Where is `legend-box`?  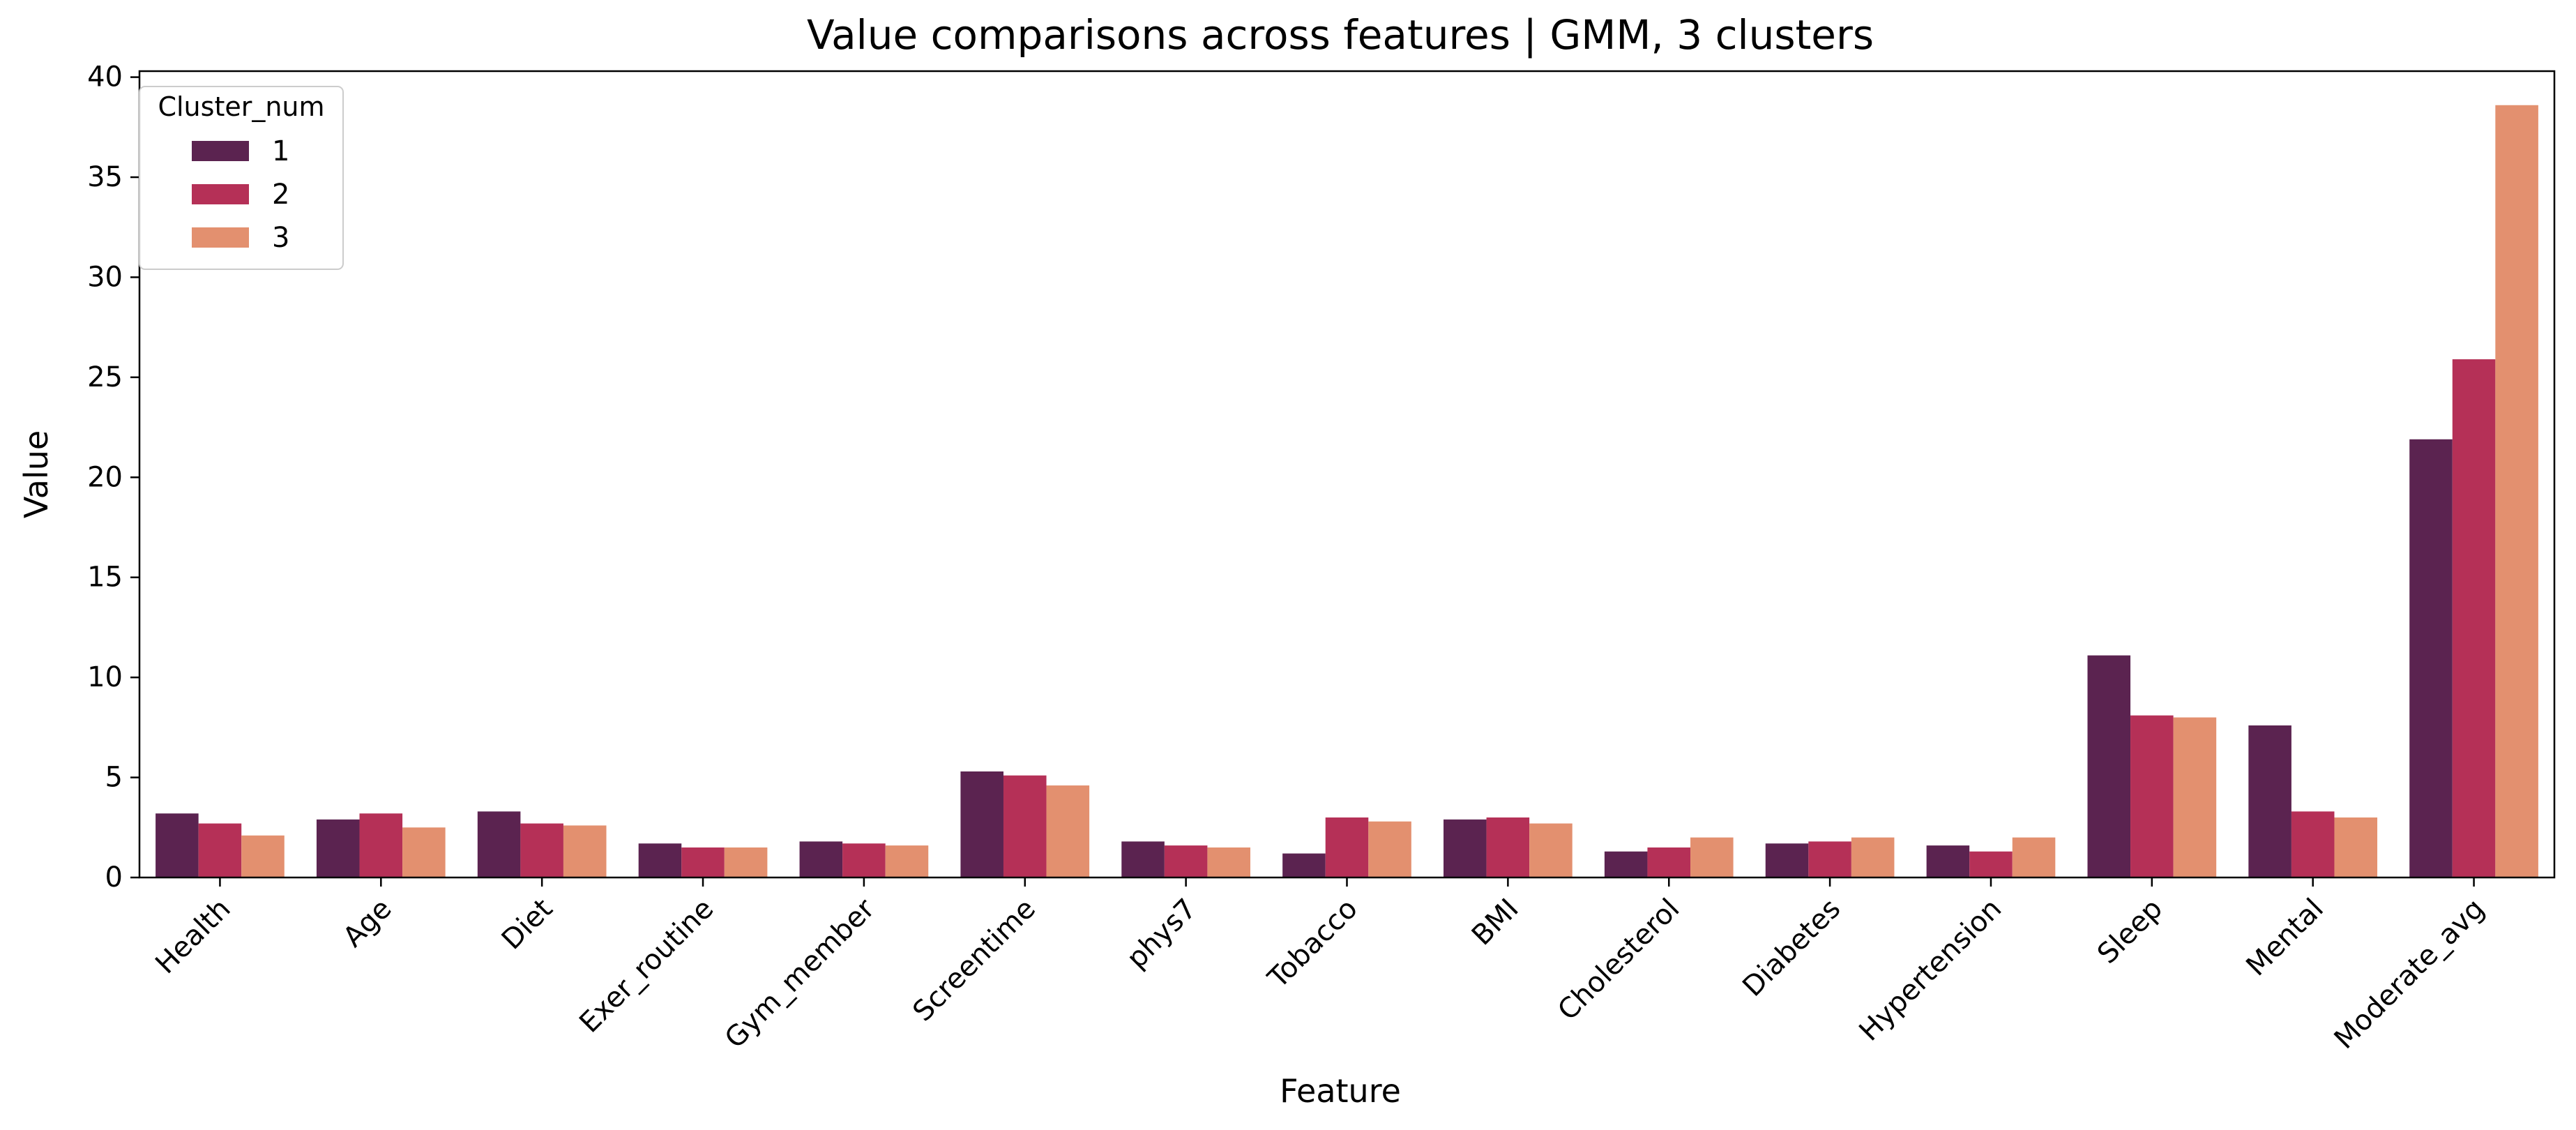 legend-box is located at coordinates (241, 178).